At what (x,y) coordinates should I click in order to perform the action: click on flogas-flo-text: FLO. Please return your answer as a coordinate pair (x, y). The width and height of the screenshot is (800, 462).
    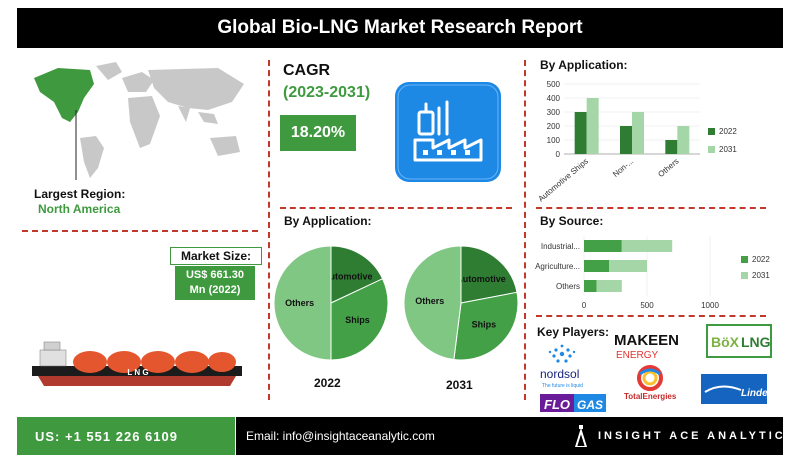
    Looking at the image, I should click on (557, 404).